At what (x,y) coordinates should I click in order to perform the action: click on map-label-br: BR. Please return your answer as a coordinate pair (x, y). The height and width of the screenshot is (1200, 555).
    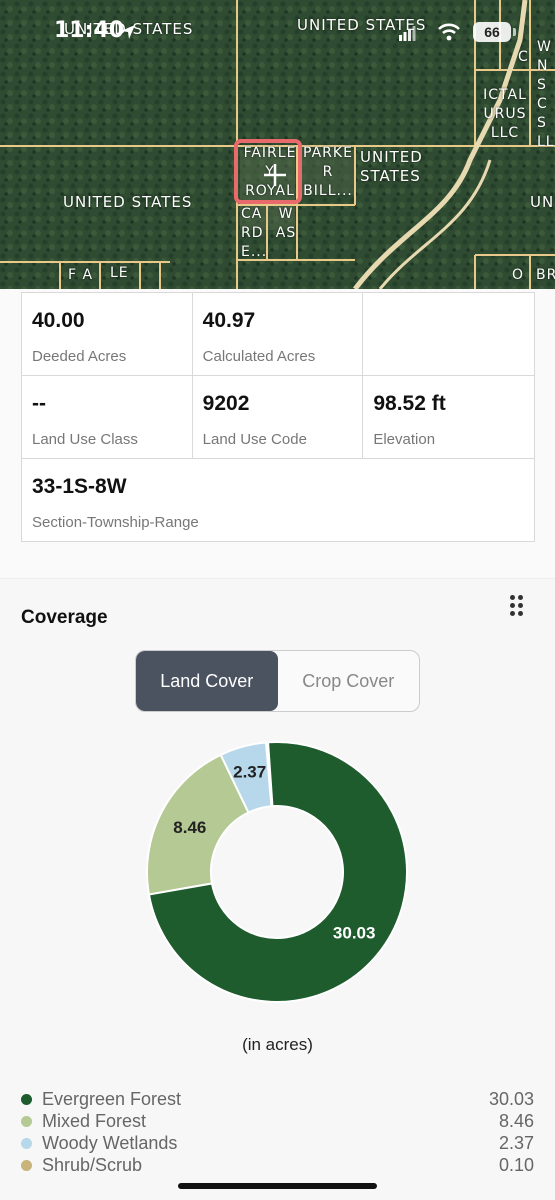
    Looking at the image, I should click on (545, 275).